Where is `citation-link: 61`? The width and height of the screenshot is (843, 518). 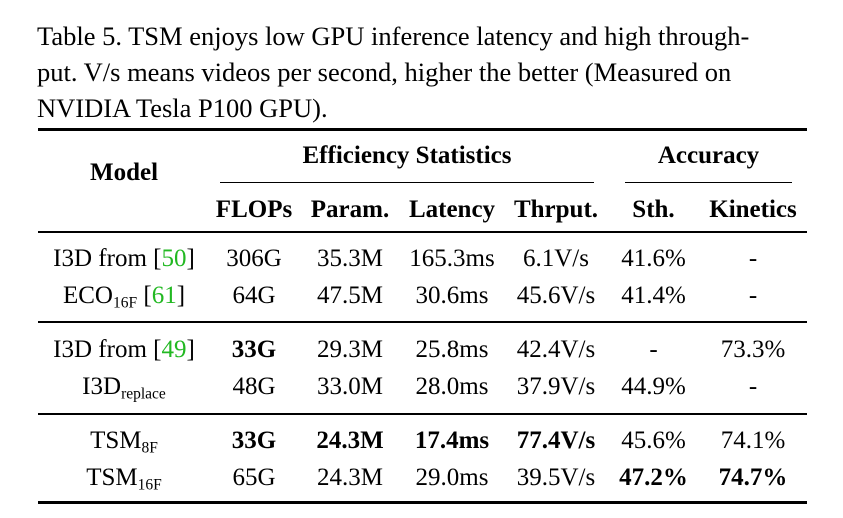 citation-link: 61 is located at coordinates (164, 295).